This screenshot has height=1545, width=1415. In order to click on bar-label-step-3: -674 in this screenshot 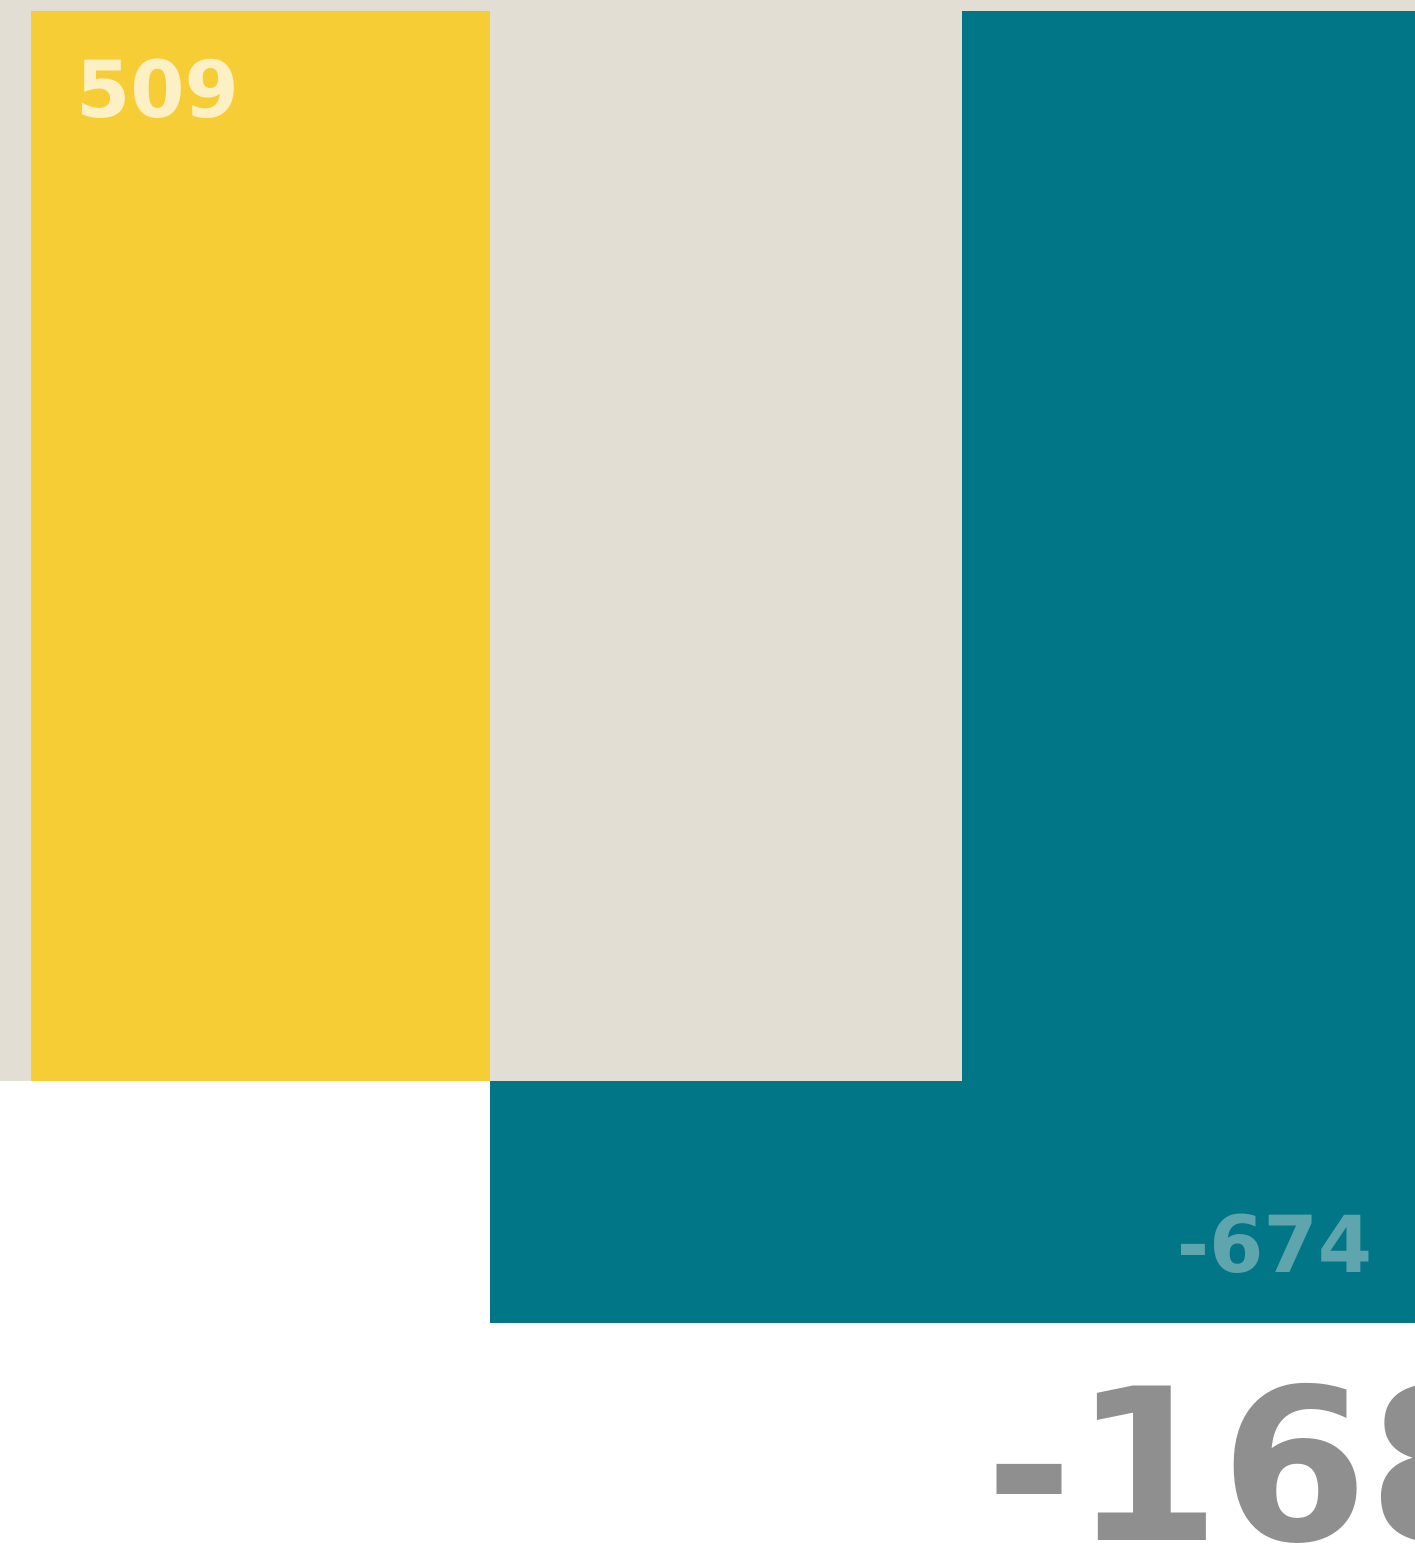, I will do `click(1274, 1246)`.